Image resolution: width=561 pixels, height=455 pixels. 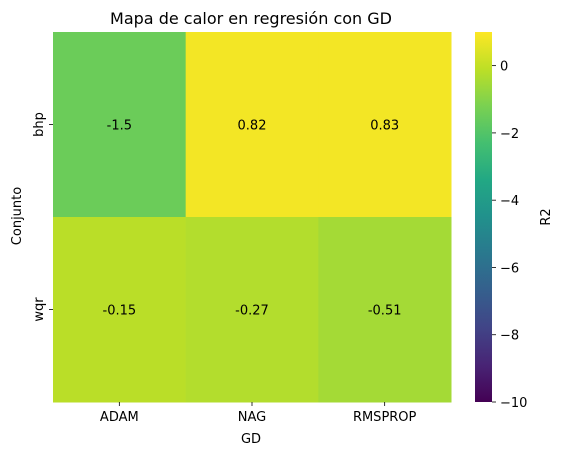 What do you see at coordinates (17, 216) in the screenshot?
I see `y-axis-label: Conjunto` at bounding box center [17, 216].